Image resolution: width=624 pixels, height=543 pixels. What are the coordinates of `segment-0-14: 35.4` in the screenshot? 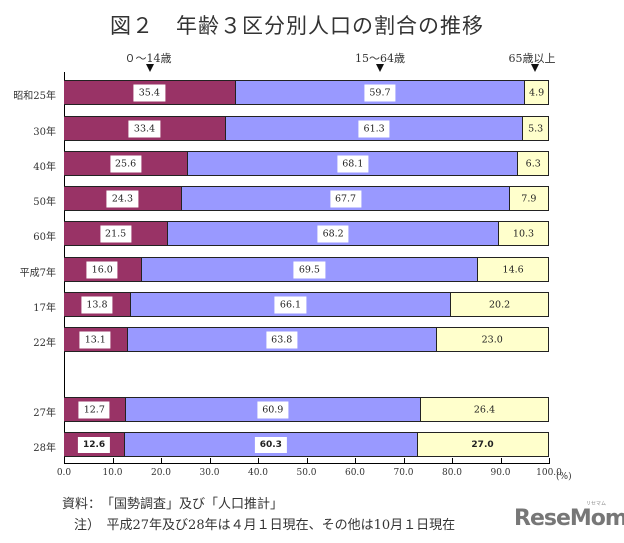 It's located at (150, 92).